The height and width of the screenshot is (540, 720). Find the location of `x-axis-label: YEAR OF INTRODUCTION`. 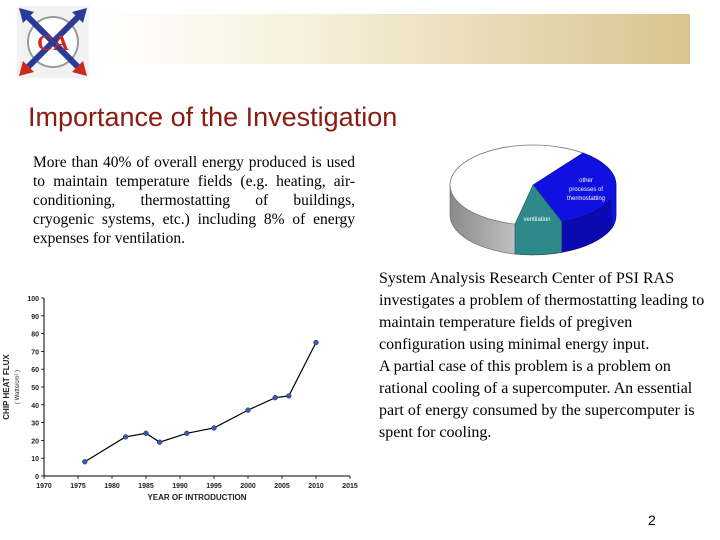

x-axis-label: YEAR OF INTRODUCTION is located at coordinates (196, 497).